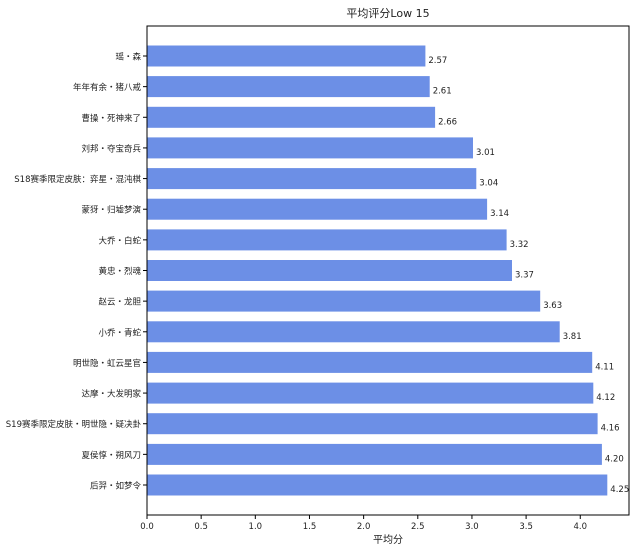  Describe the element at coordinates (605, 398) in the screenshot. I see `value-label-12: 4.12` at that location.